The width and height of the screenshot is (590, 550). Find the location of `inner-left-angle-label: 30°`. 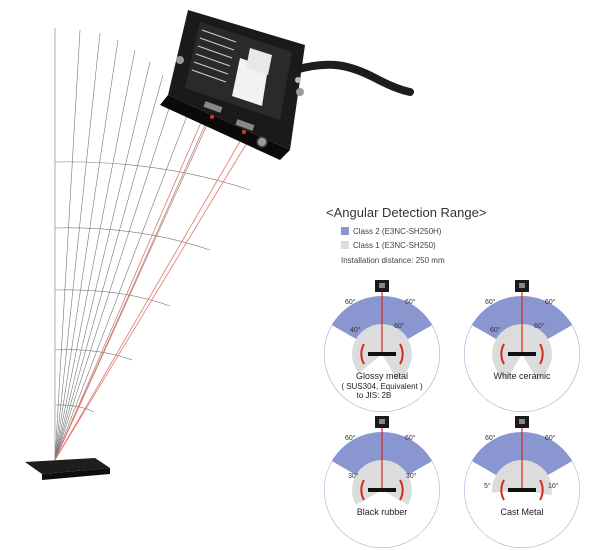

inner-left-angle-label: 30° is located at coordinates (353, 476).